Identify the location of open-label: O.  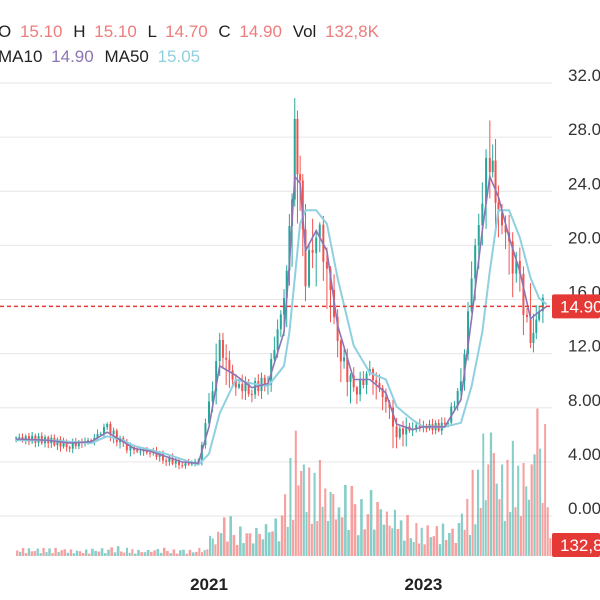
(6, 31).